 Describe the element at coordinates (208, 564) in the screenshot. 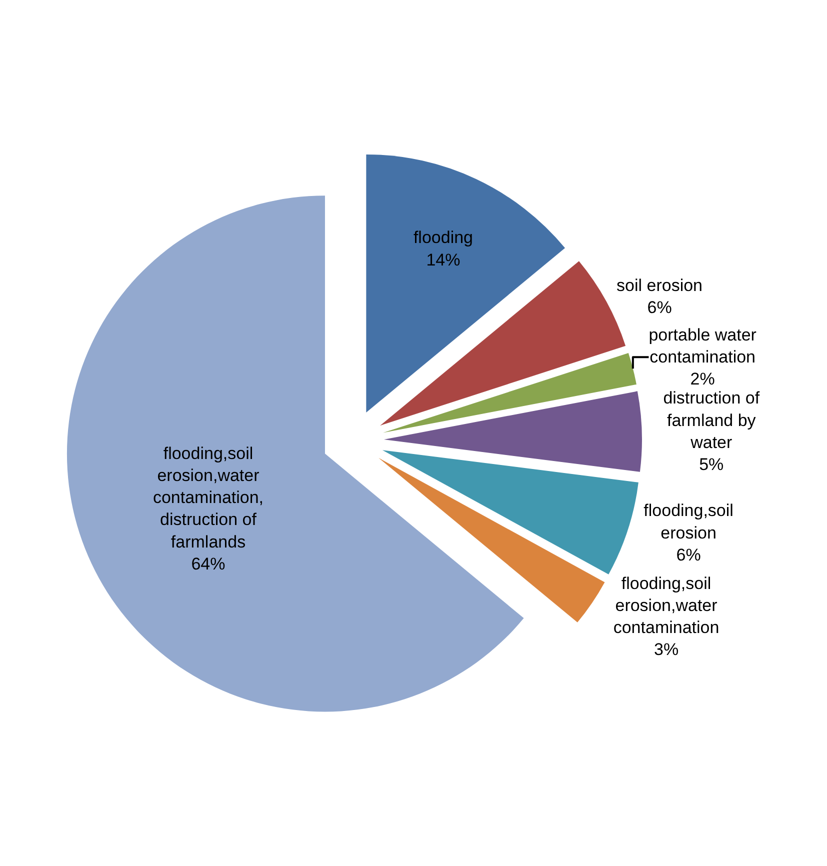

I see `data-label: 64%` at that location.